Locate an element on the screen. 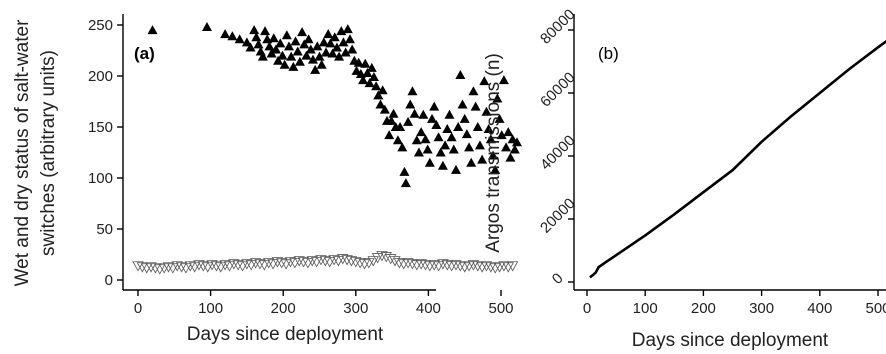 The image size is (886, 354). panel-a-x-tick-label: 400 is located at coordinates (428, 308).